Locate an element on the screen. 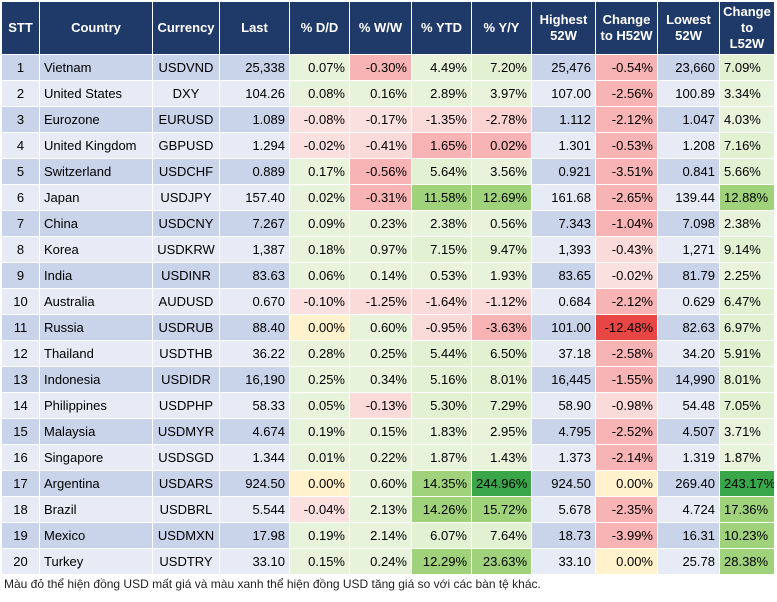 The height and width of the screenshot is (602, 777). cell-currency: USDMXN is located at coordinates (186, 536).